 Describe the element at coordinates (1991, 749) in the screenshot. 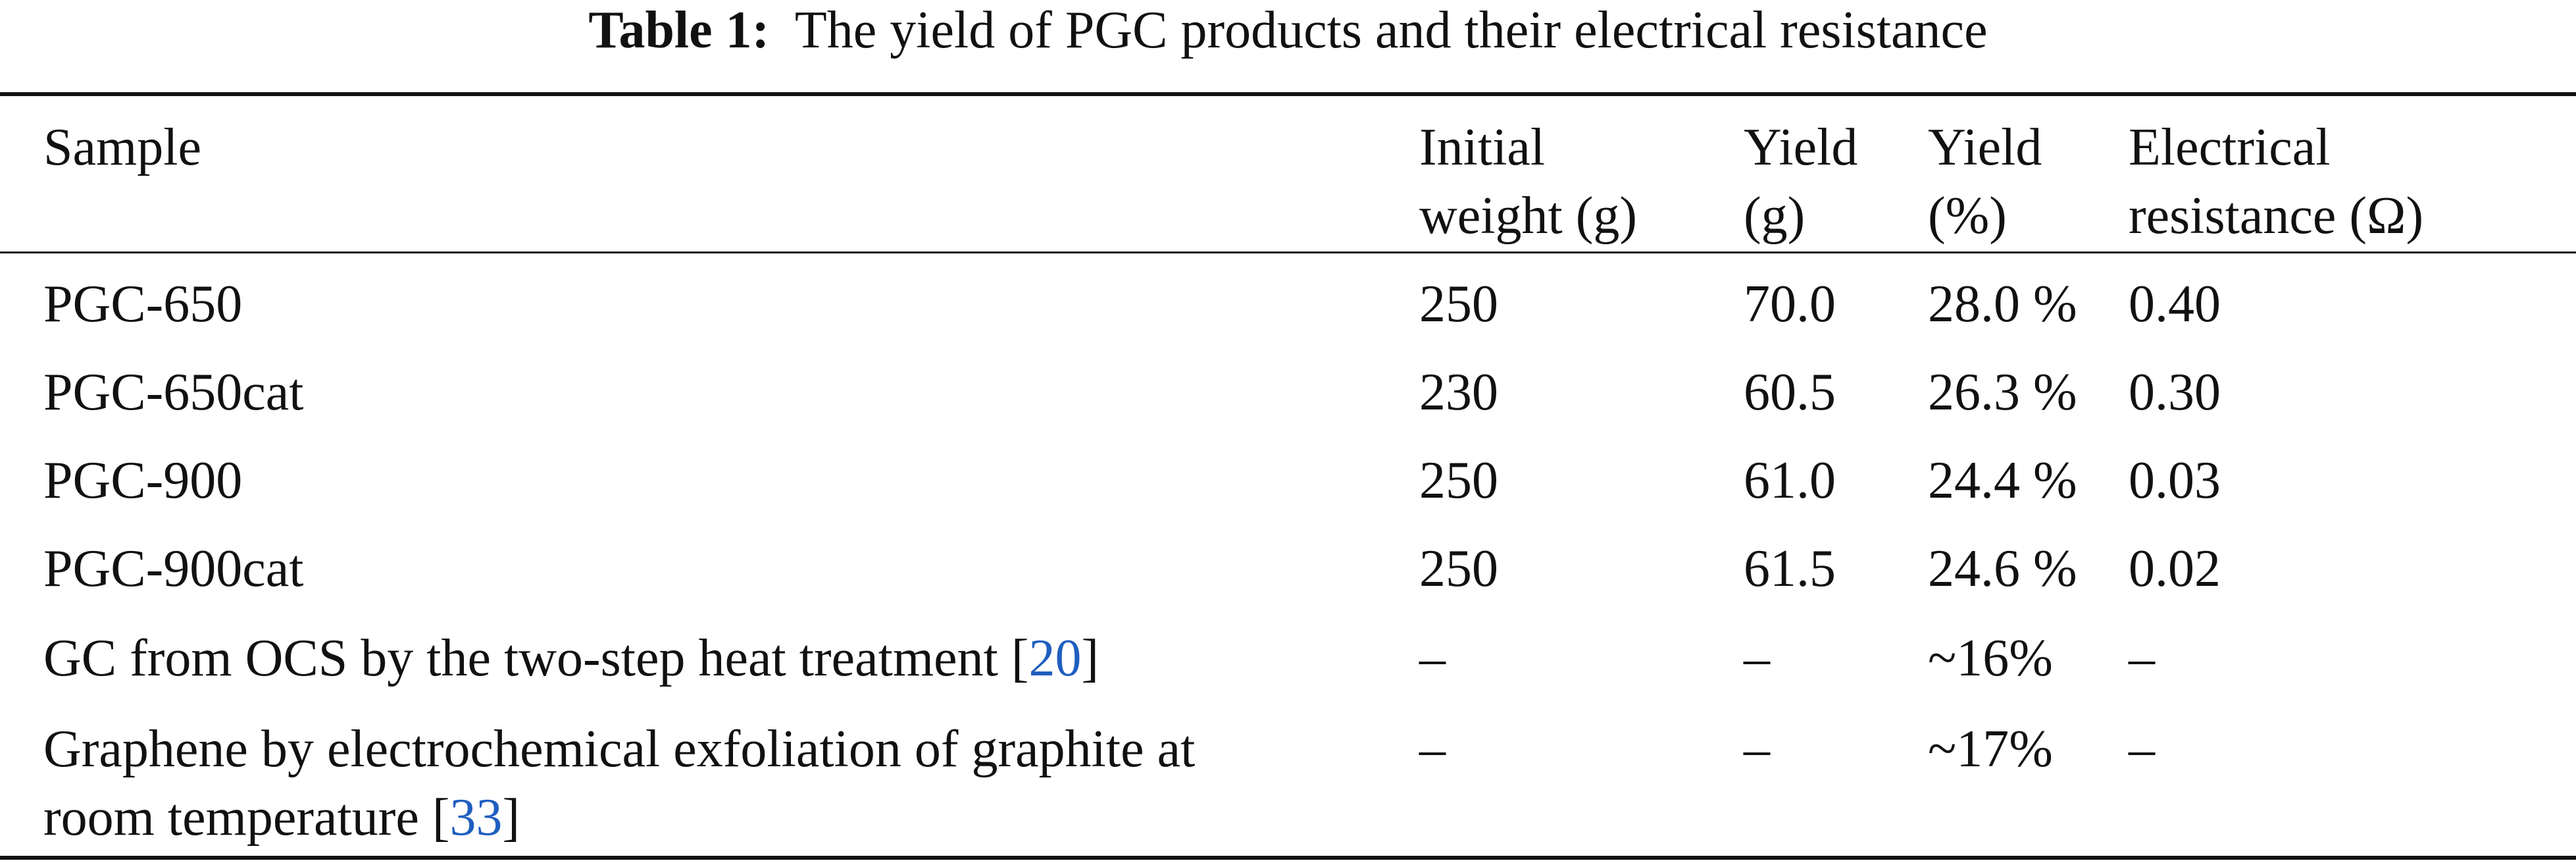

I see `row-5-yield-pct: ~17%` at that location.